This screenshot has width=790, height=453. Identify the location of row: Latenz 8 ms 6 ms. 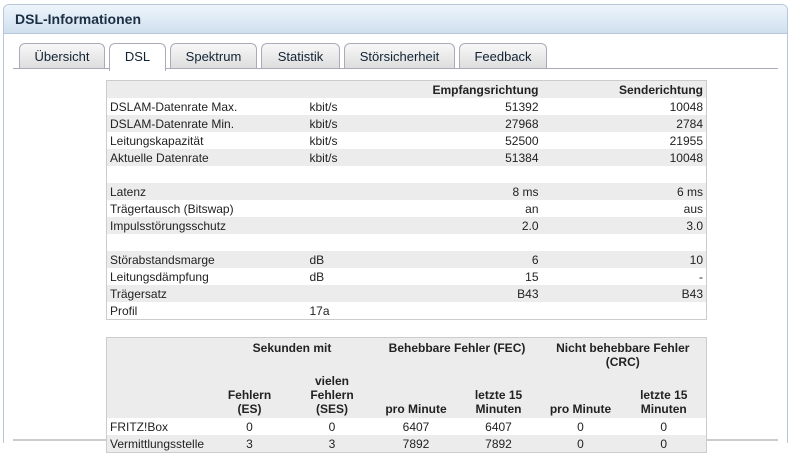
(406, 191).